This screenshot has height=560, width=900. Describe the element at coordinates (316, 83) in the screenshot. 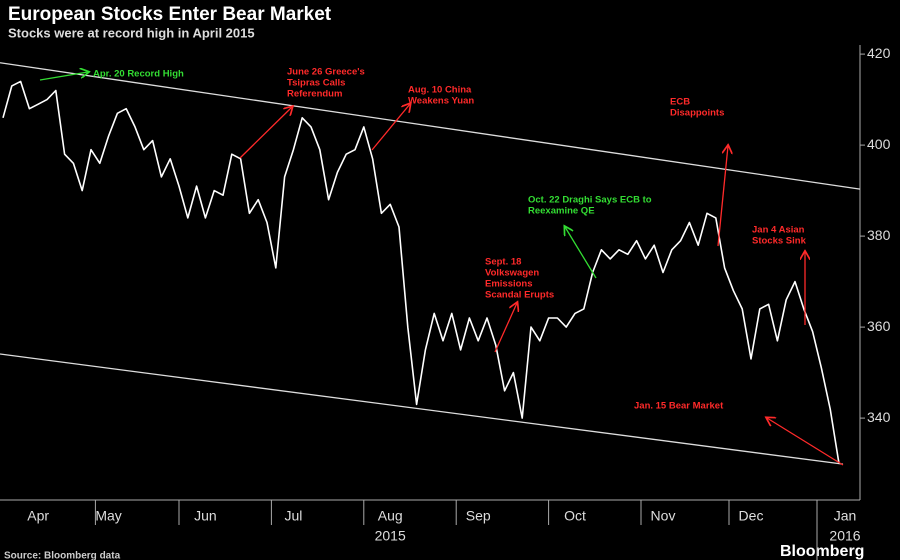

I see `annotation-text: Tsipras Calls` at that location.